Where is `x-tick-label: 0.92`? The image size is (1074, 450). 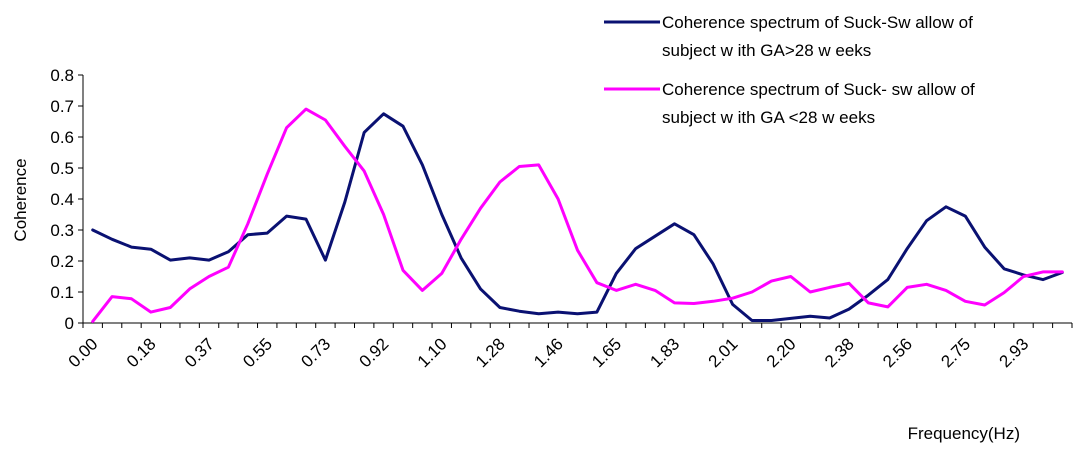 x-tick-label: 0.92 is located at coordinates (374, 352).